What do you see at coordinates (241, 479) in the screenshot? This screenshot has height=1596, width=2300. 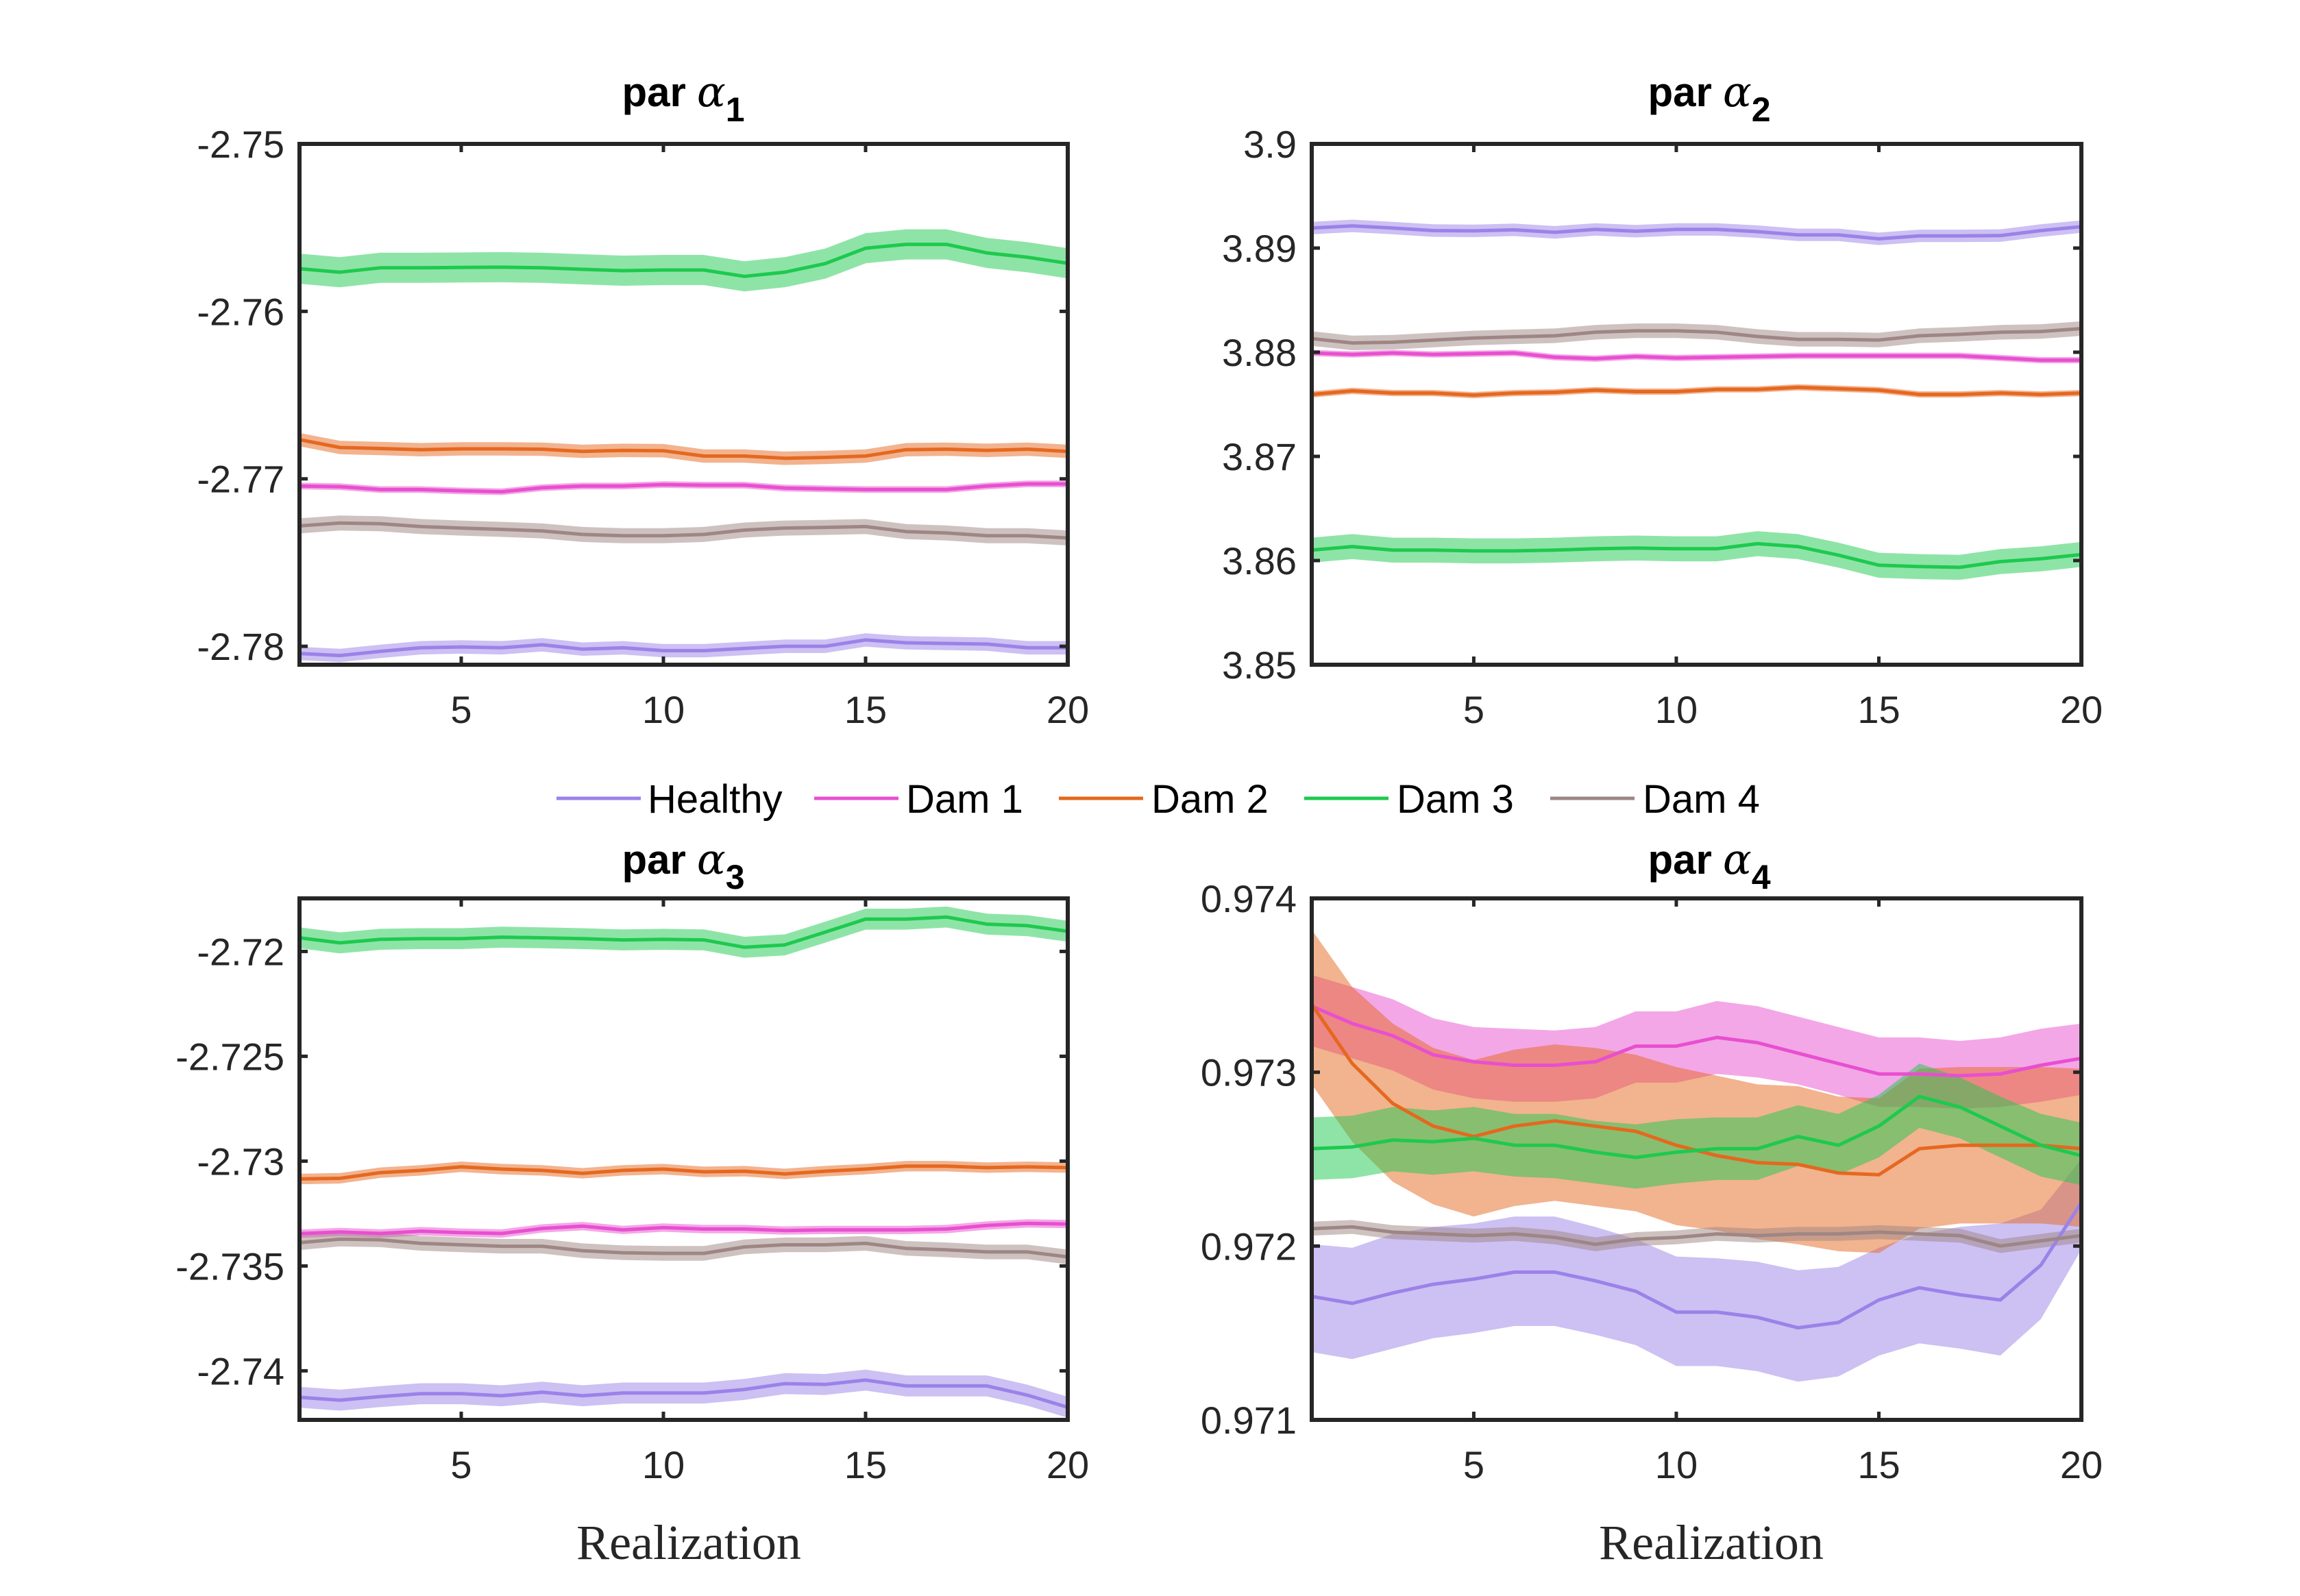 I see `y-tick-label: -2.77` at bounding box center [241, 479].